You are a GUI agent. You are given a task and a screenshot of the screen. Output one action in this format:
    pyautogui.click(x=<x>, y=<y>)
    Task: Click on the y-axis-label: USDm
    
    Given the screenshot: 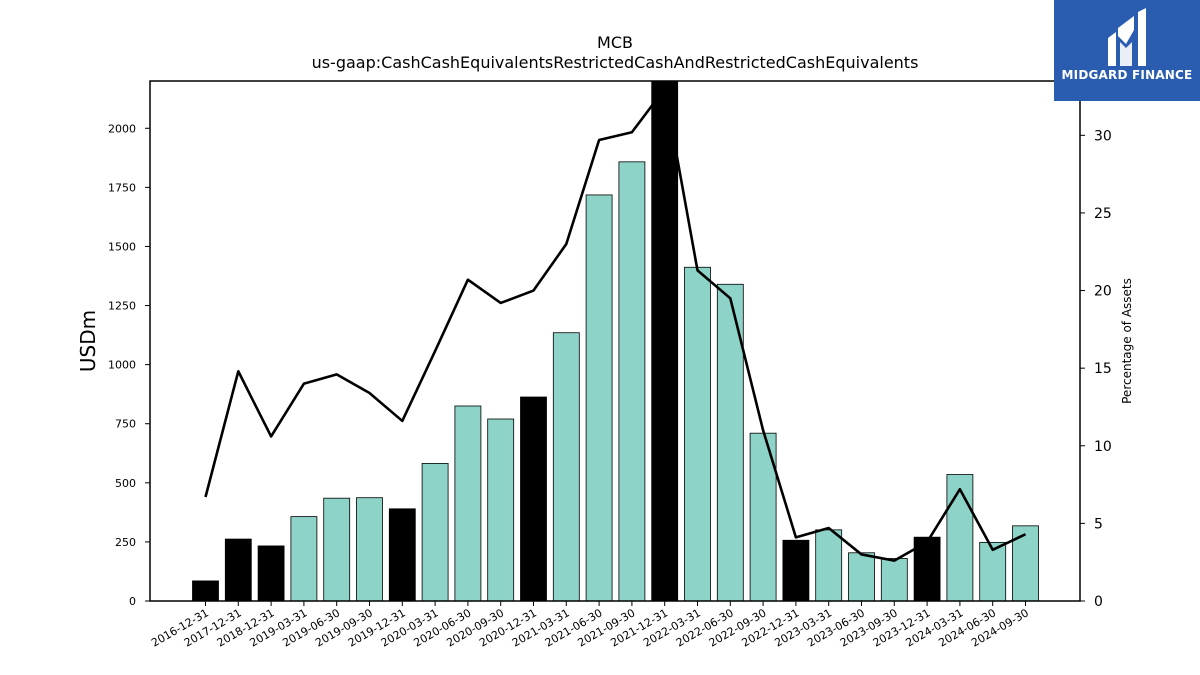 What is the action you would take?
    pyautogui.click(x=88, y=341)
    